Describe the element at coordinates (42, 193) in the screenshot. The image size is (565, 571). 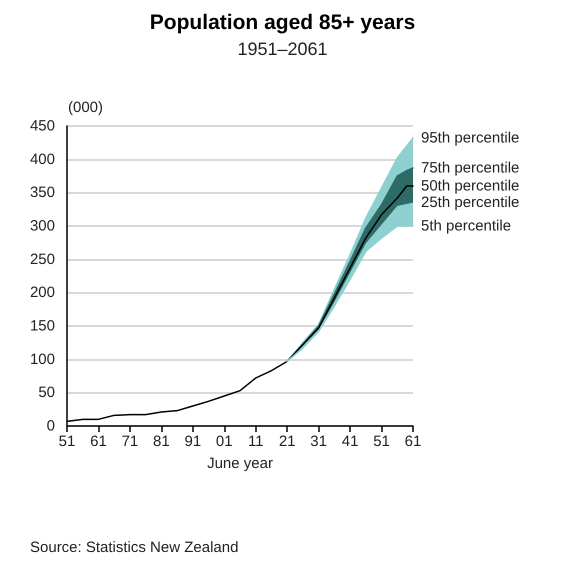
I see `y-tick-label: 350` at that location.